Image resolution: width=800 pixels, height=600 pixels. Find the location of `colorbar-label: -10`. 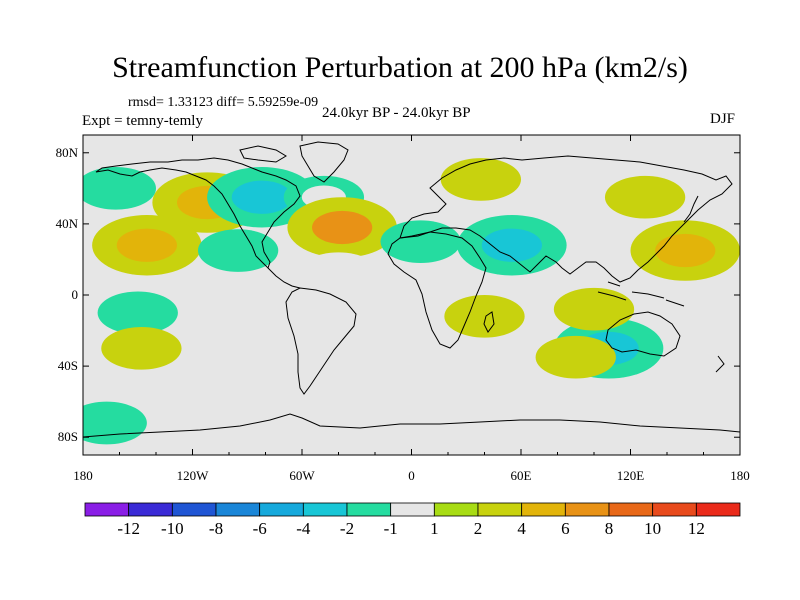

colorbar-label: -10 is located at coordinates (172, 528).